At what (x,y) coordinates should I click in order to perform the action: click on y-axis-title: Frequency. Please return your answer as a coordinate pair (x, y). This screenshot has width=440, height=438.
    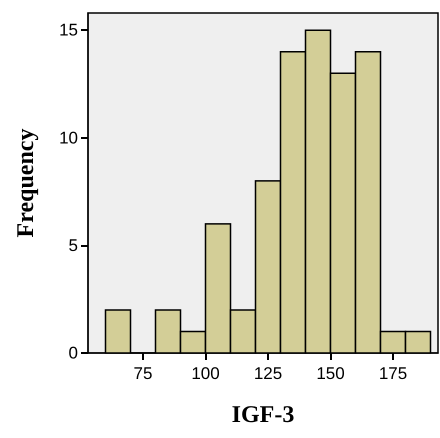
    Looking at the image, I should click on (26, 183).